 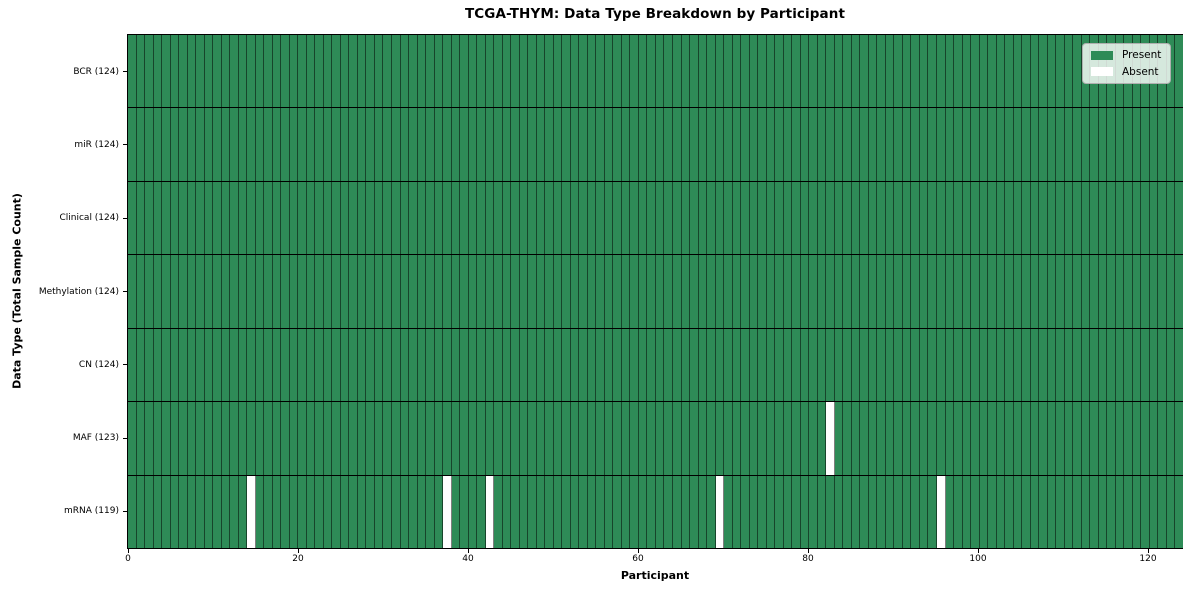 I want to click on x-tick-label: 120, so click(x=1148, y=559).